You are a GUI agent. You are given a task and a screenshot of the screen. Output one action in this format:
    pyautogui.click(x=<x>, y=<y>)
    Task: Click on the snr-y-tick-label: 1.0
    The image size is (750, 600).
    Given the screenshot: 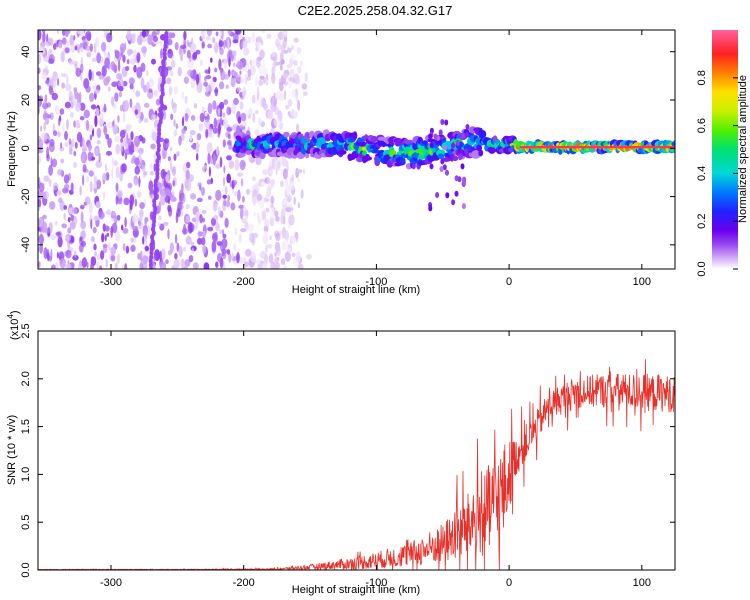 What is the action you would take?
    pyautogui.click(x=26, y=474)
    